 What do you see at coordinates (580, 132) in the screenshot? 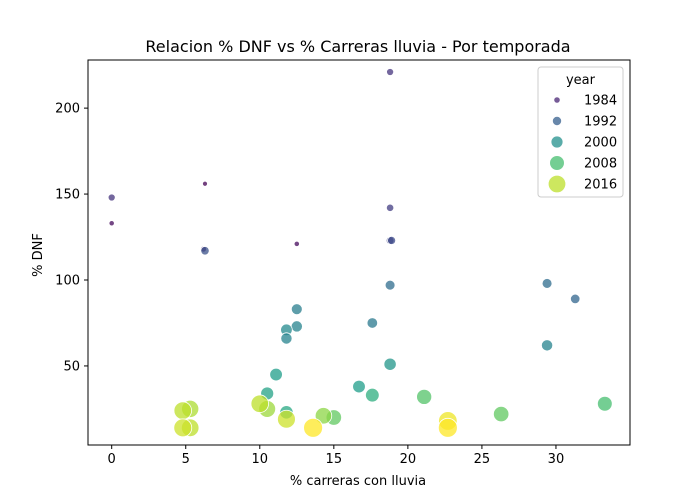
I see `legend: year 1984 1992 2000 2008 2016` at bounding box center [580, 132].